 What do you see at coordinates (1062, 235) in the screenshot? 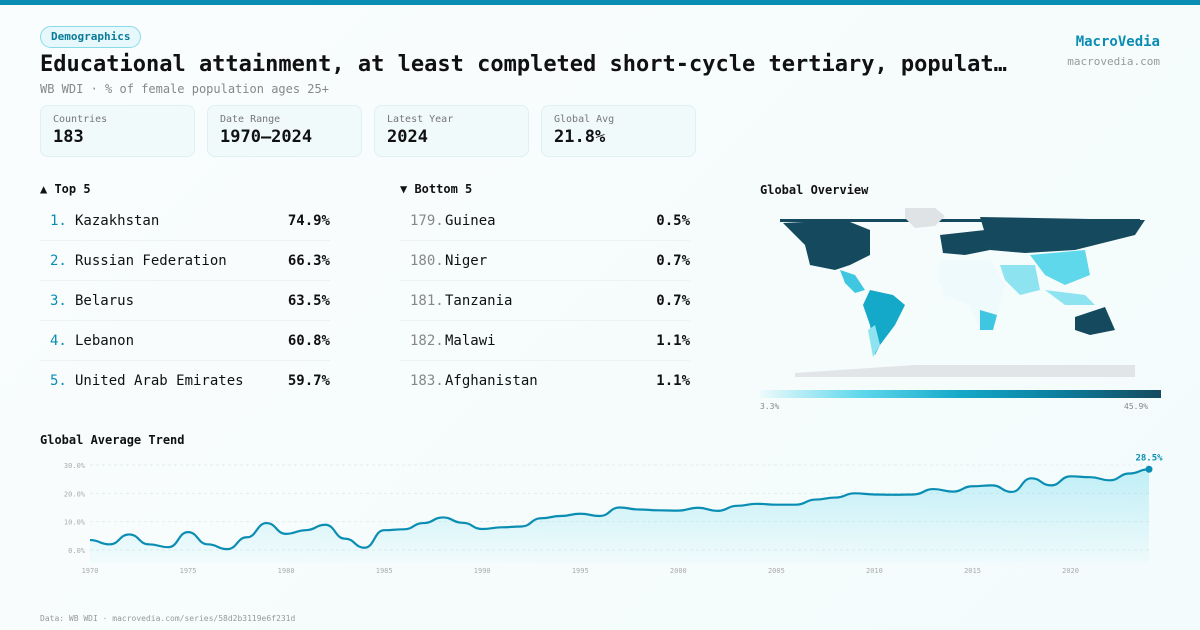
I see `map-russia` at bounding box center [1062, 235].